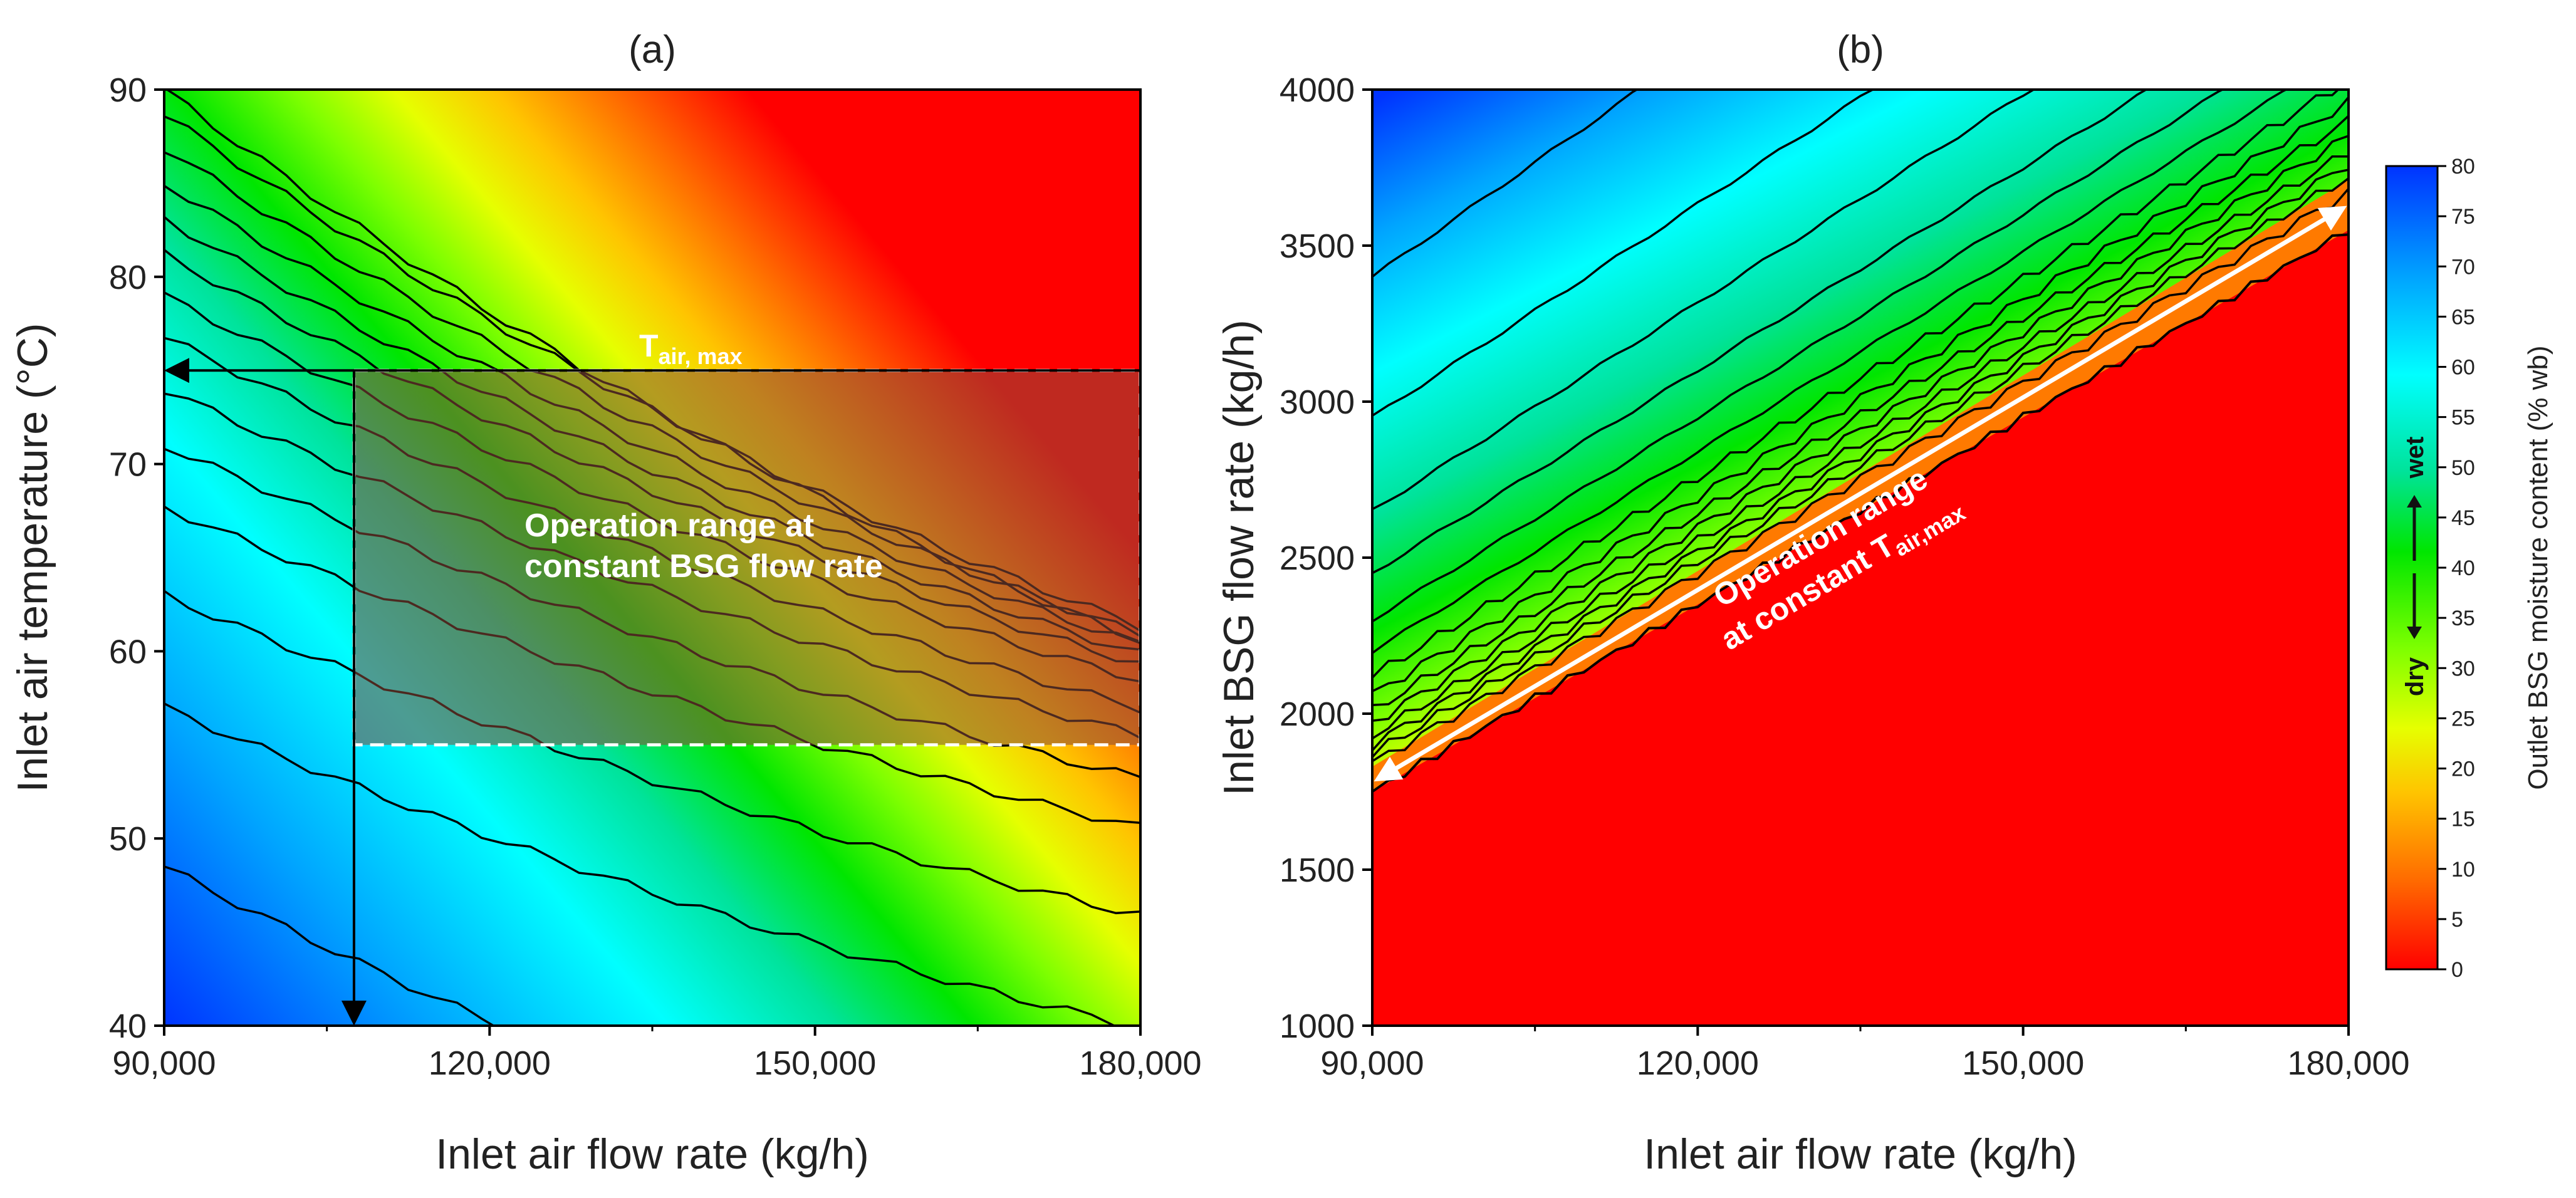 The height and width of the screenshot is (1198, 2576). Describe the element at coordinates (2463, 870) in the screenshot. I see `colorbar-tick-label: 10` at that location.